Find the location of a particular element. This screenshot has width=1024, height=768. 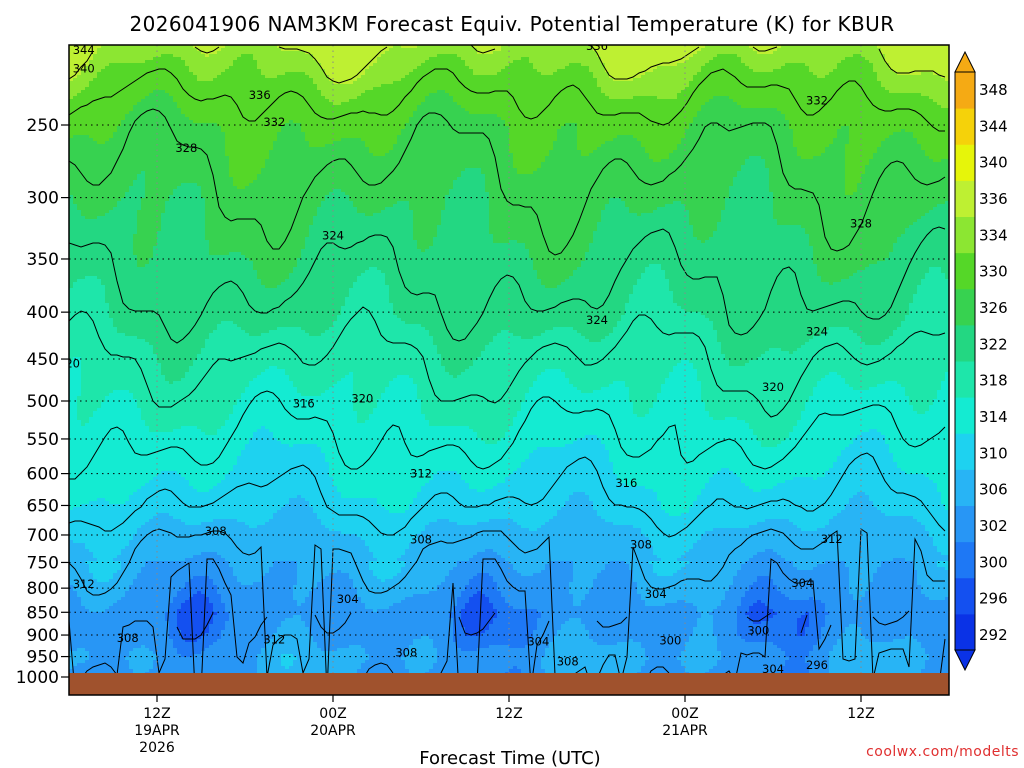

x-tick-label: 12Z is located at coordinates (860, 714).